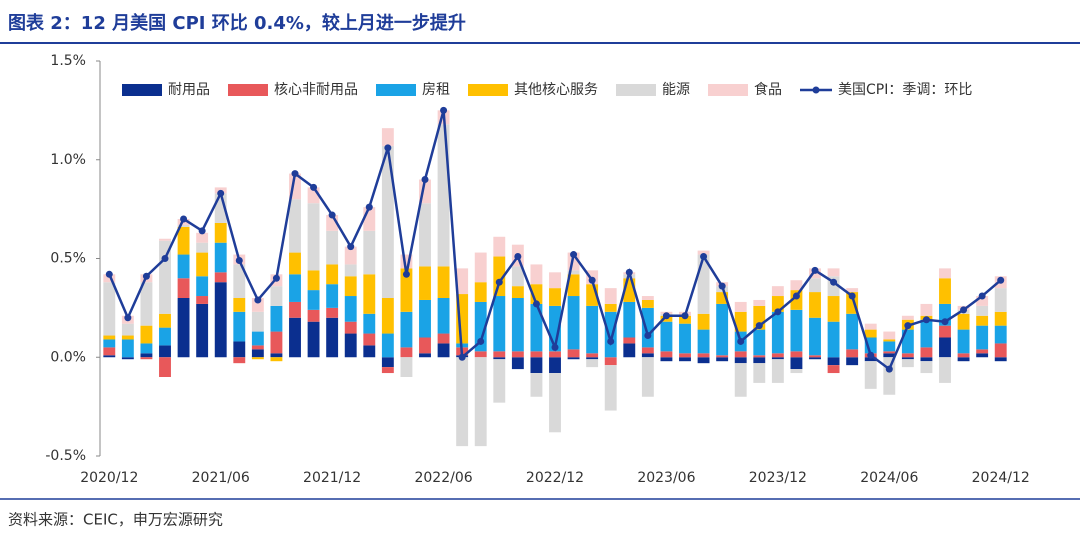 This screenshot has height=558, width=1080. Describe the element at coordinates (68, 357) in the screenshot. I see `y-tick-label: 0.0%` at that location.